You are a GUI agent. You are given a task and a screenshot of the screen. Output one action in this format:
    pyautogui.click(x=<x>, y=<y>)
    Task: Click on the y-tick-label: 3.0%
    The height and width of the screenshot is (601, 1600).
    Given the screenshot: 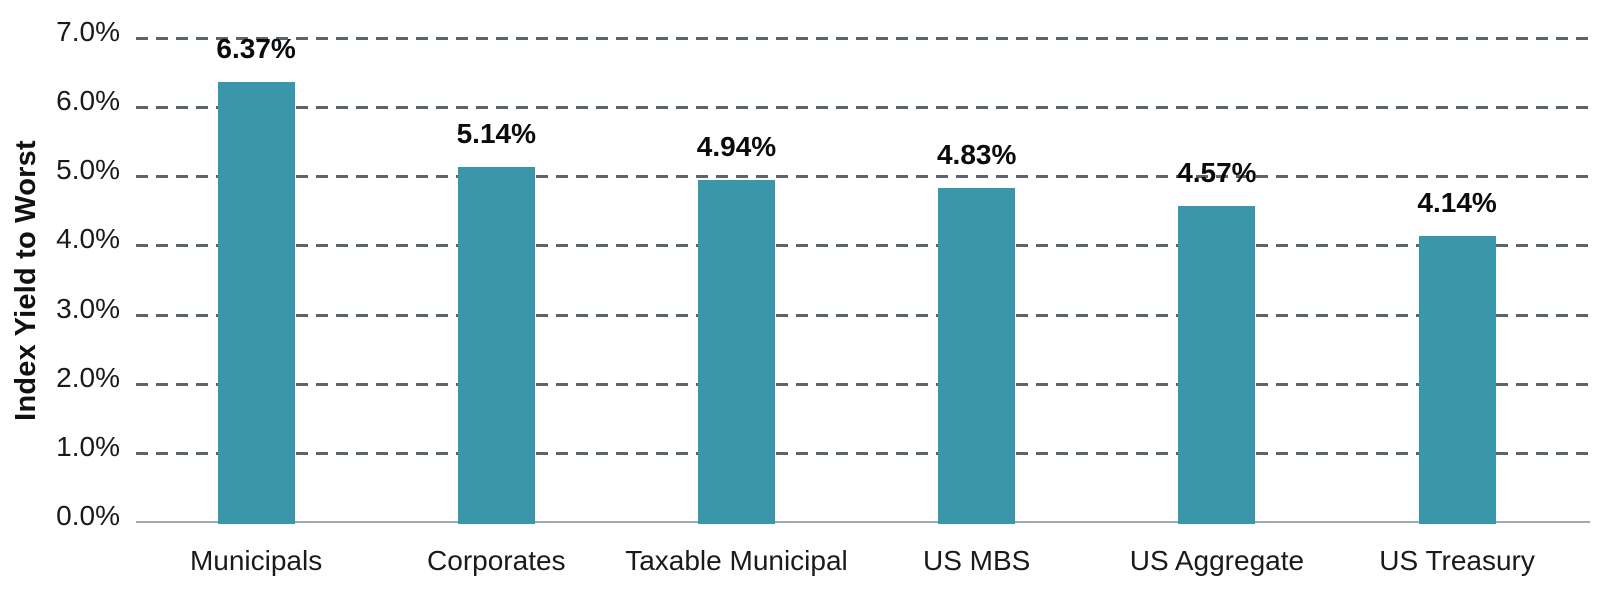 What is the action you would take?
    pyautogui.click(x=88, y=308)
    